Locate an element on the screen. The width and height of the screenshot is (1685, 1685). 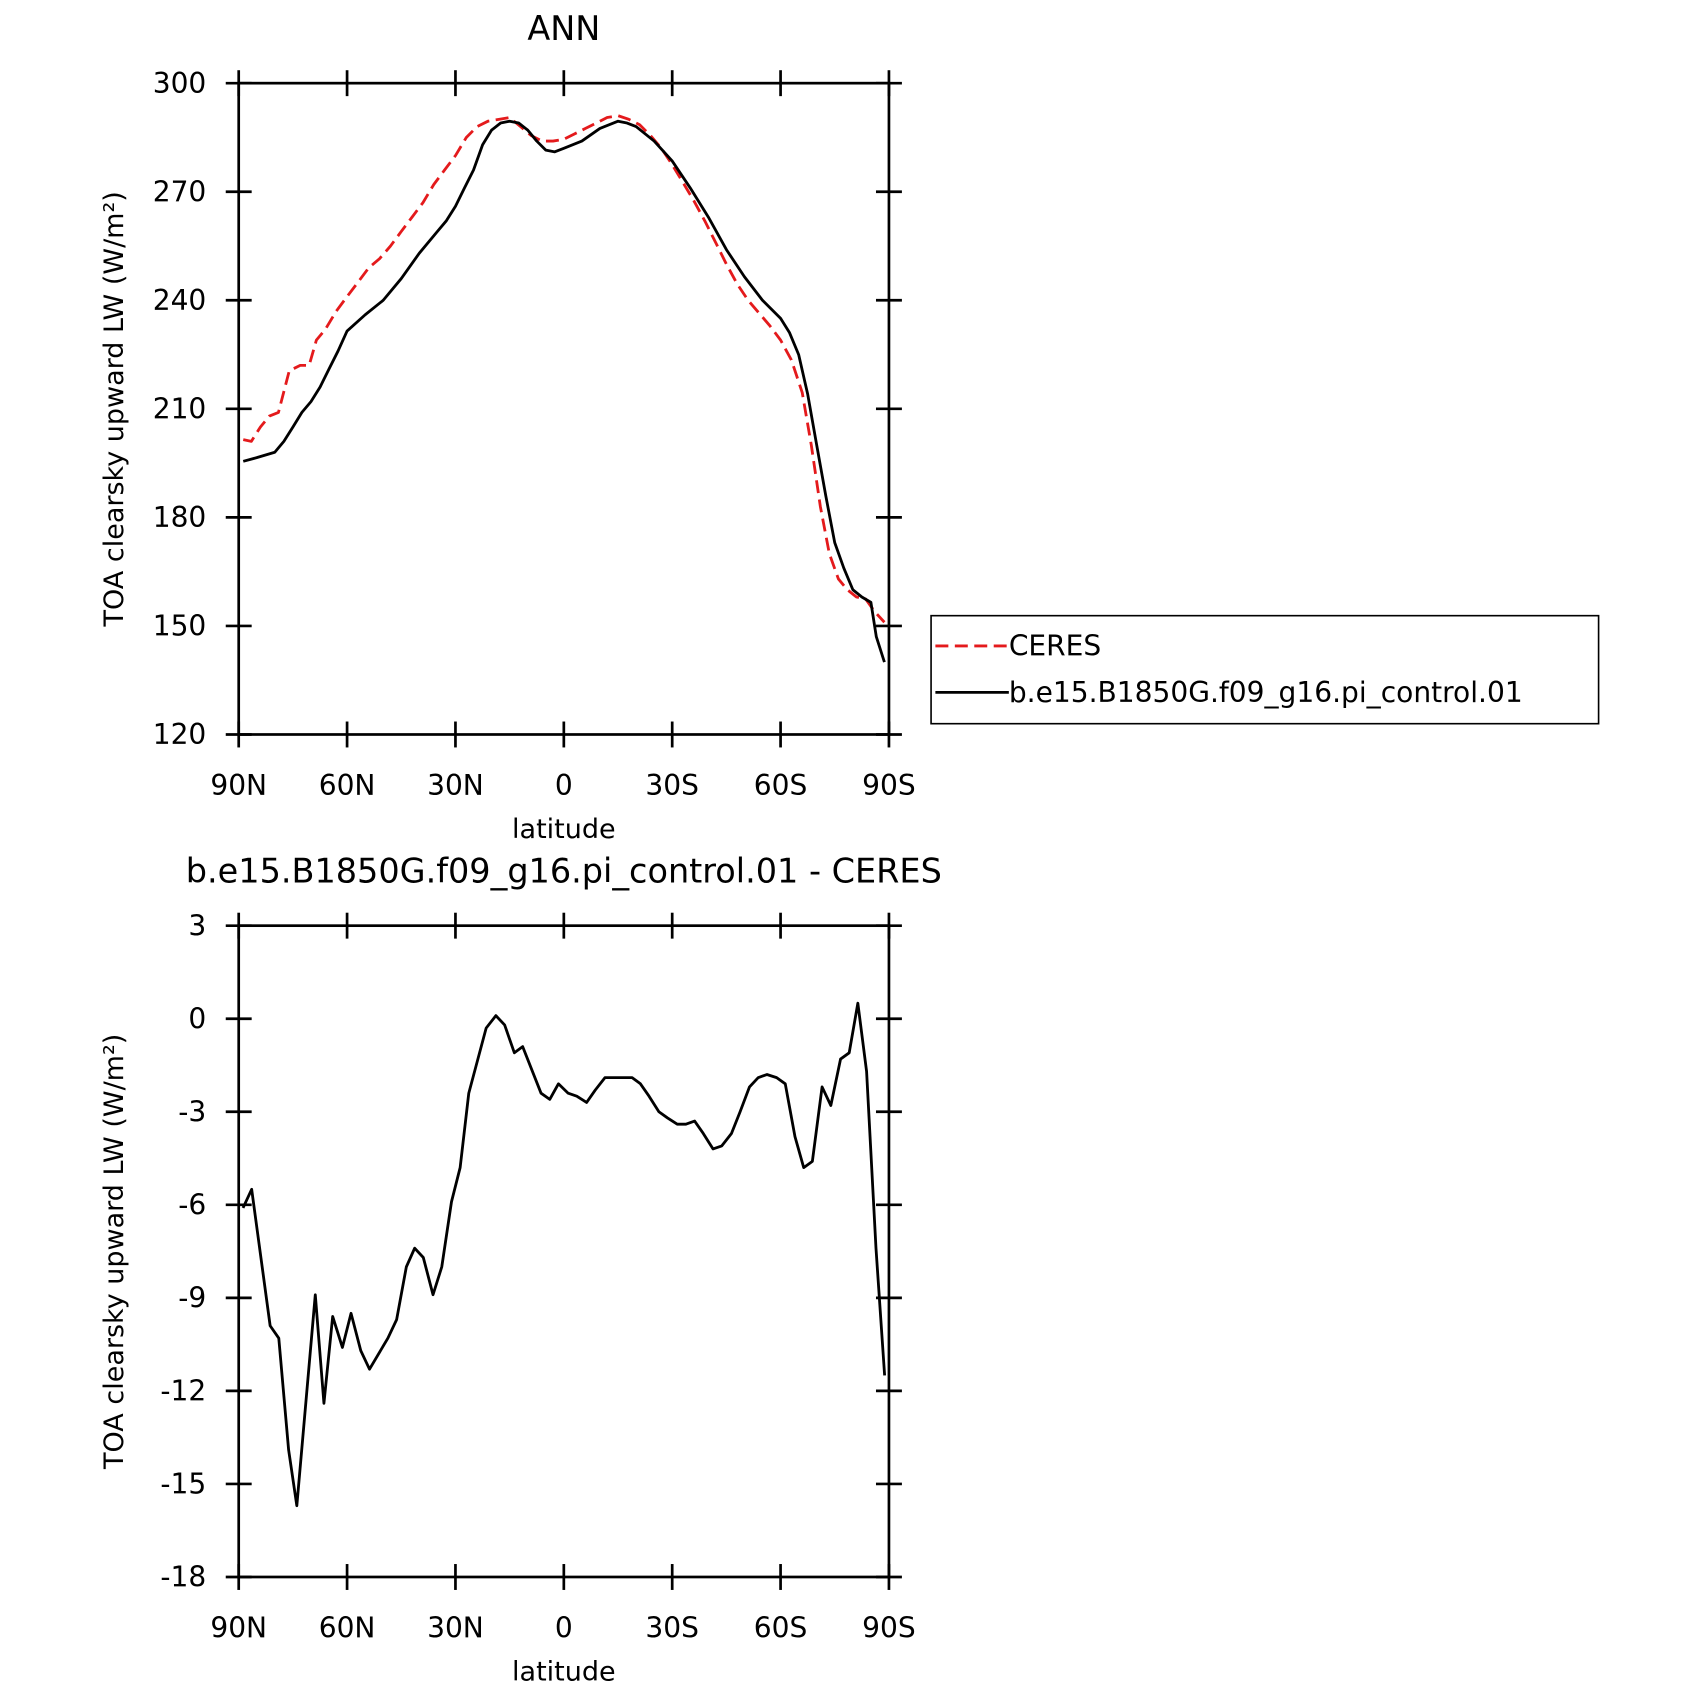
y-tick-label: -18 is located at coordinates (183, 1577).